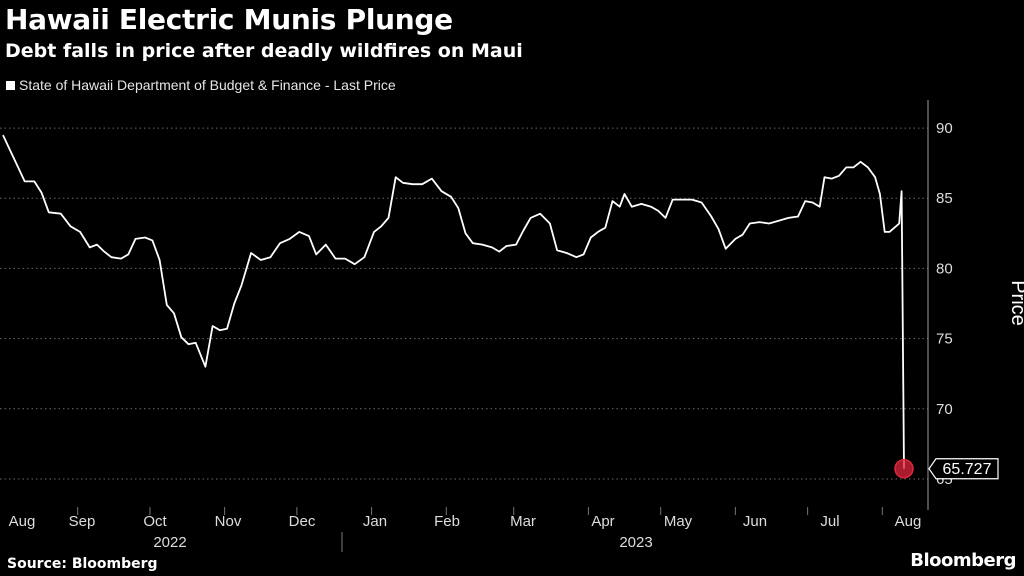  What do you see at coordinates (944, 339) in the screenshot?
I see `y-tick-label: 75` at bounding box center [944, 339].